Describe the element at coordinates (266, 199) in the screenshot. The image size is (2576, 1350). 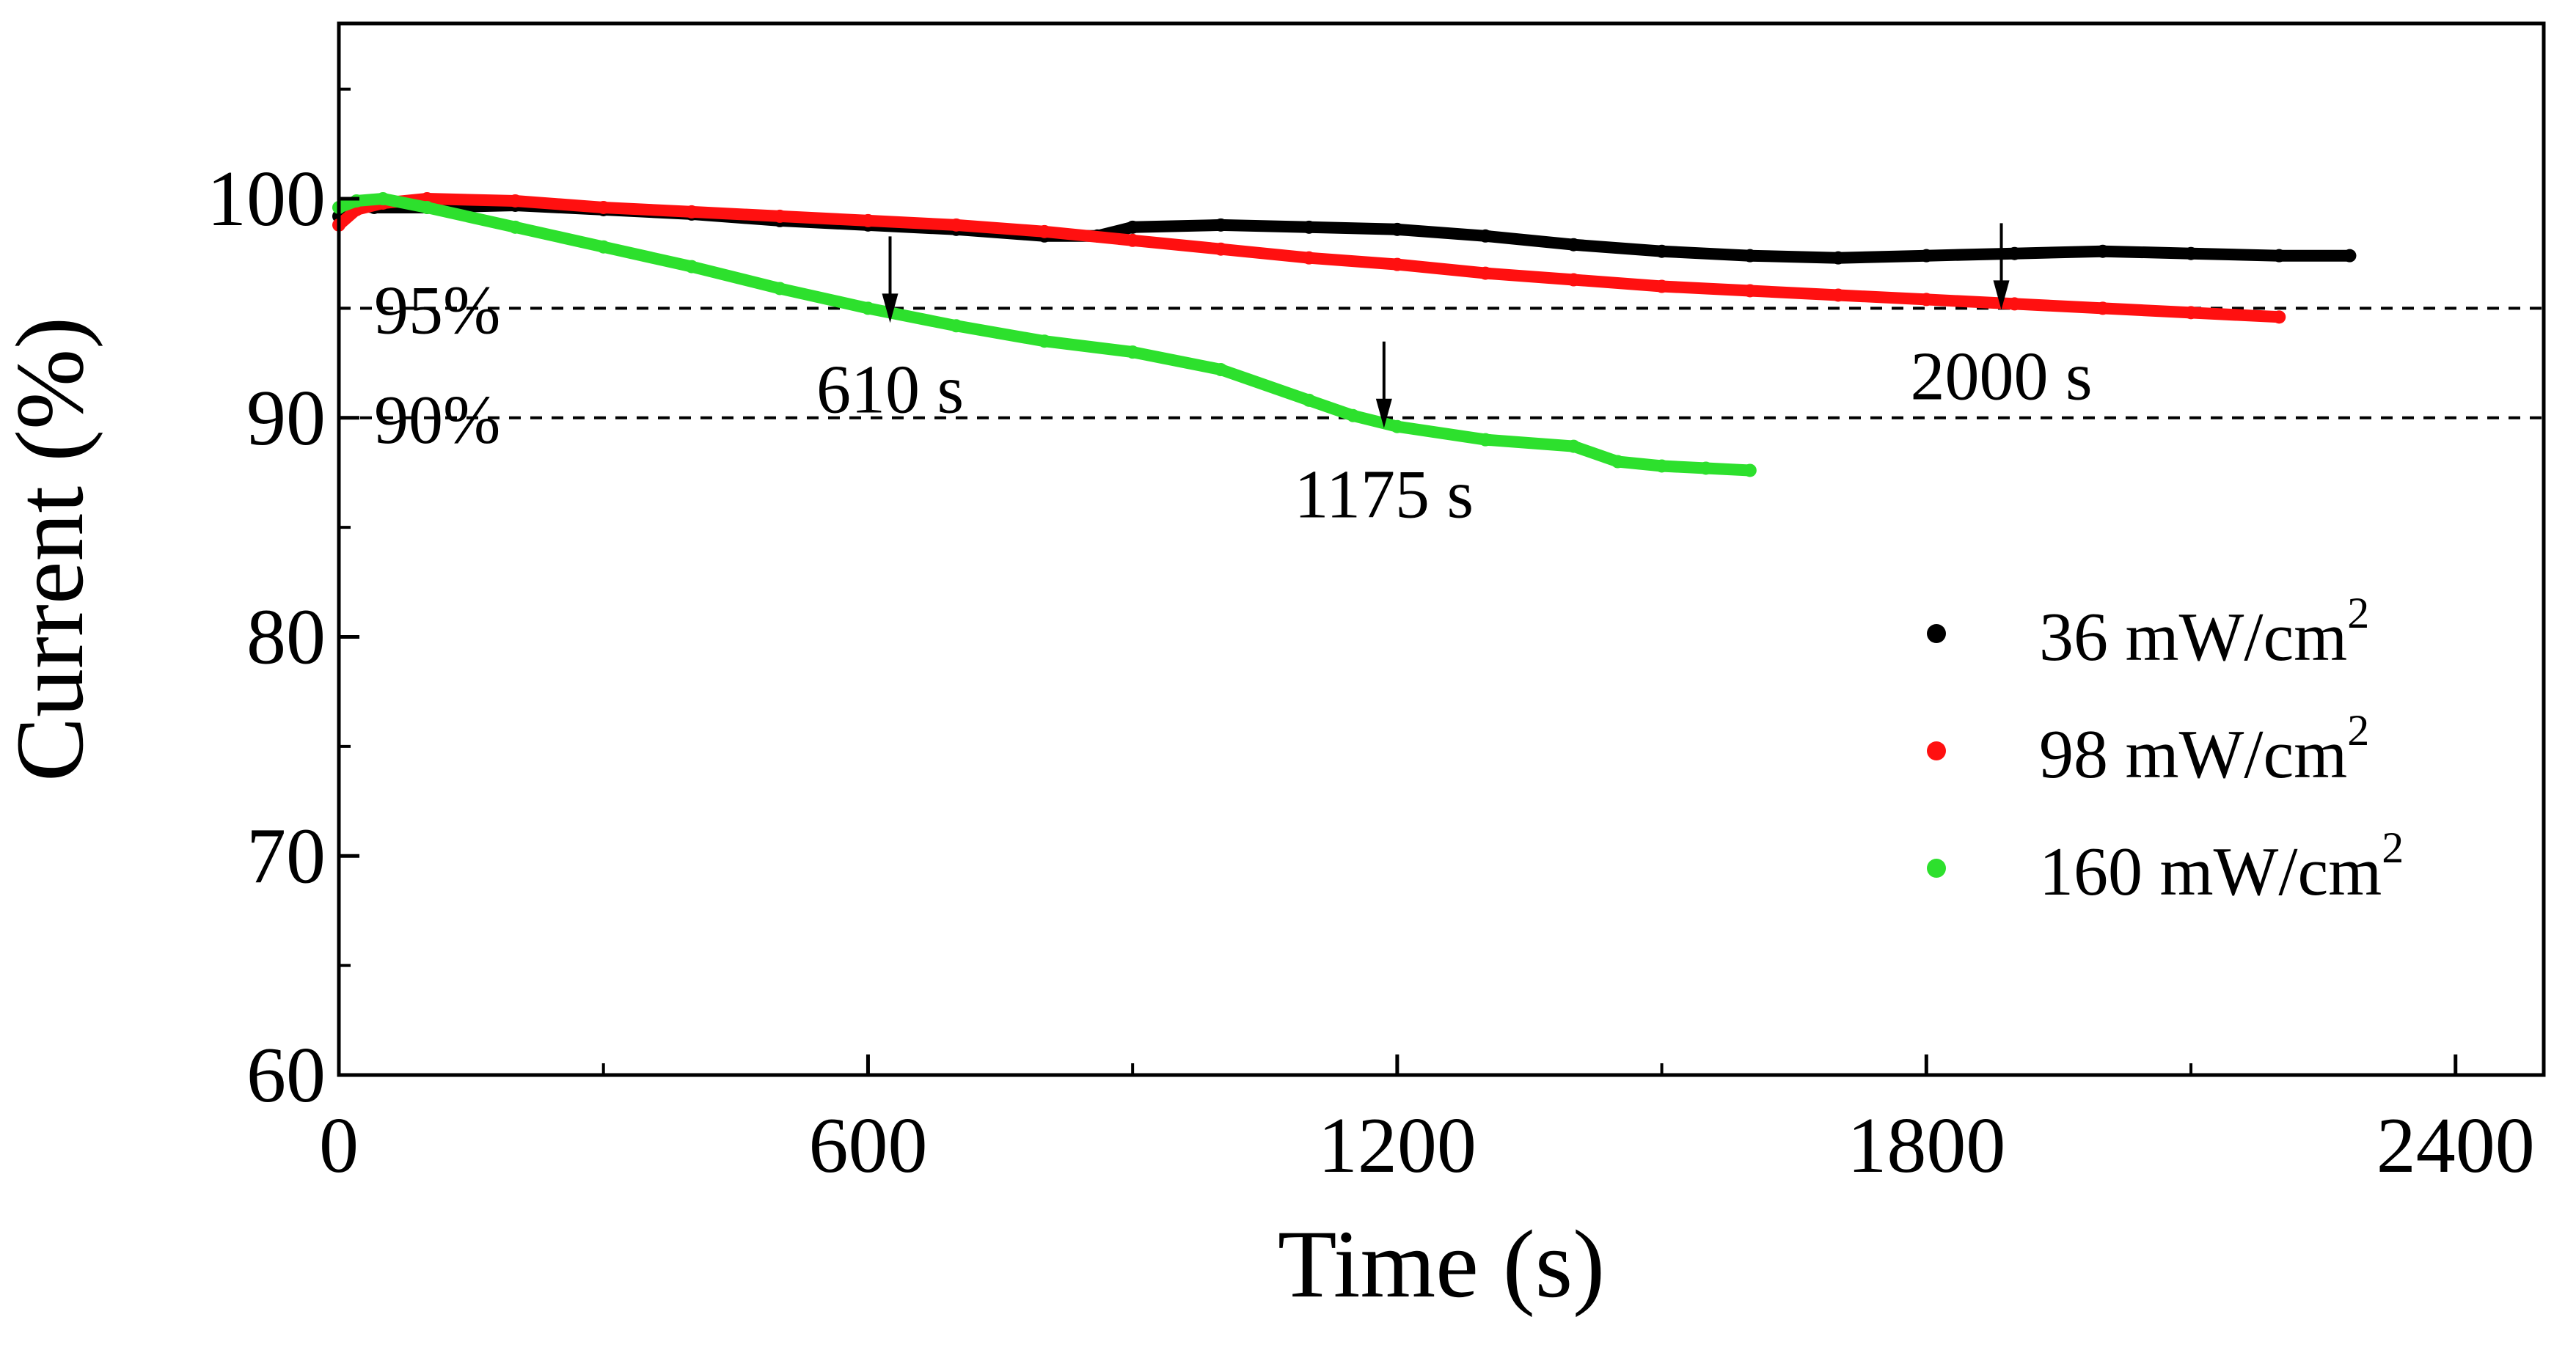
I see `y-tick-label: 100` at that location.